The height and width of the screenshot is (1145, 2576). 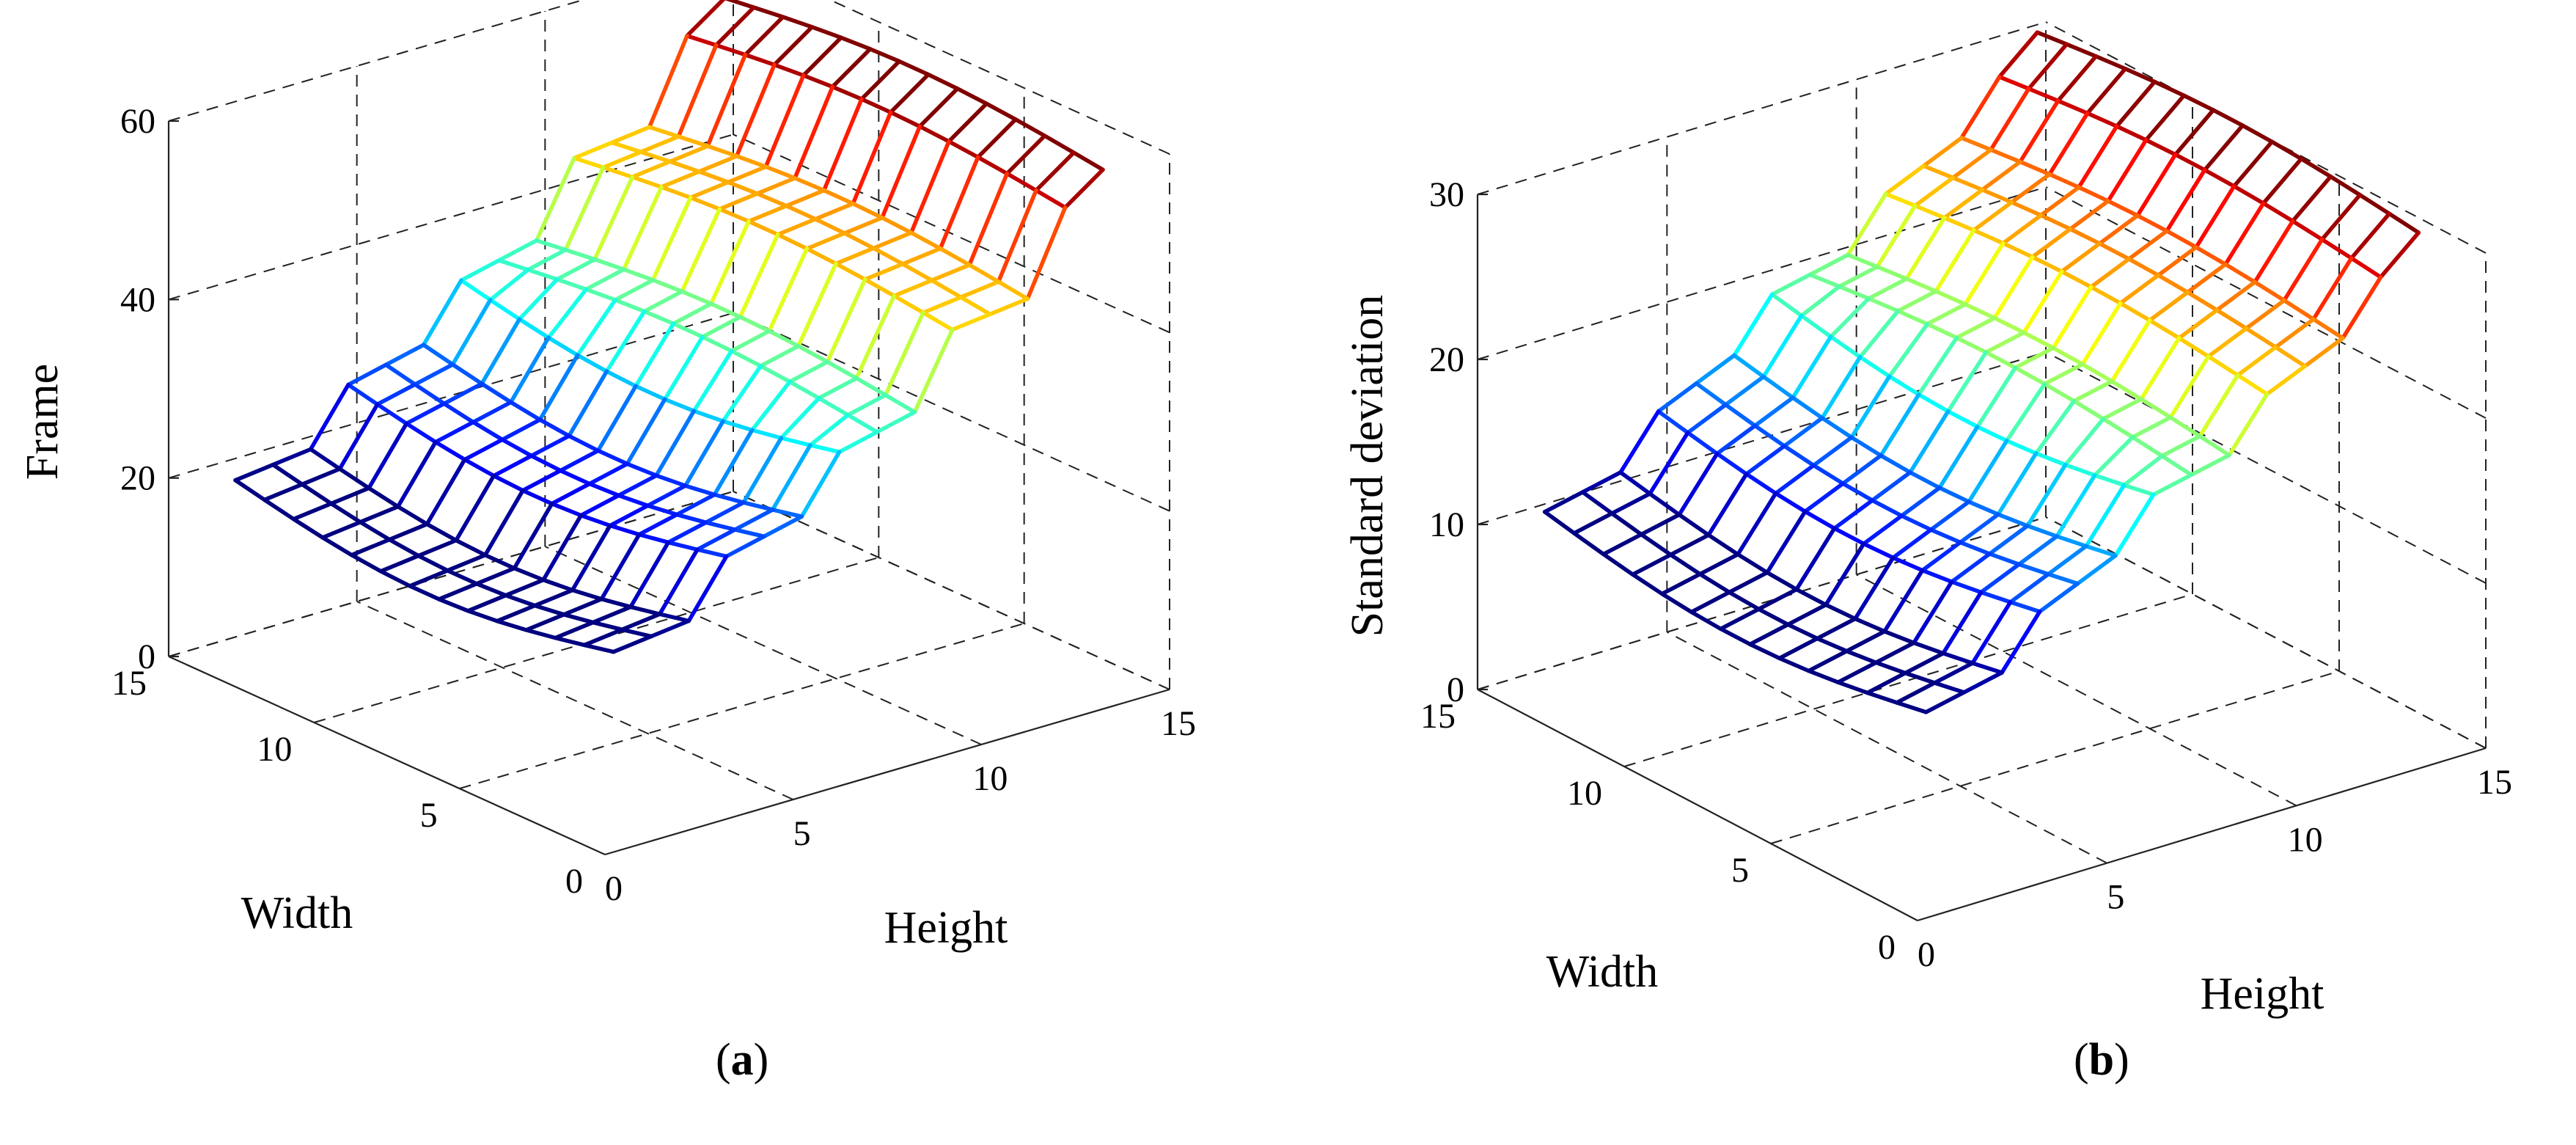 I want to click on z-tick-label: 30, so click(x=1447, y=194).